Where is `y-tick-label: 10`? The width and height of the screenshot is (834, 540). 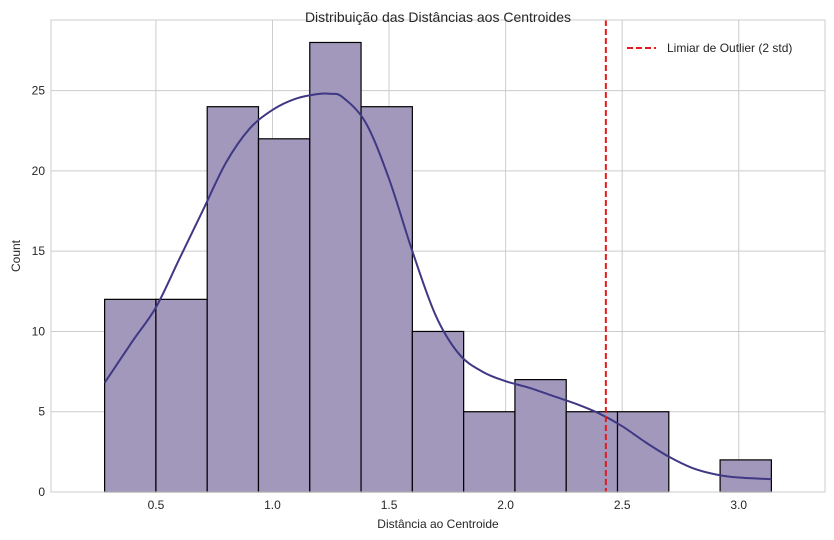 y-tick-label: 10 is located at coordinates (39, 331).